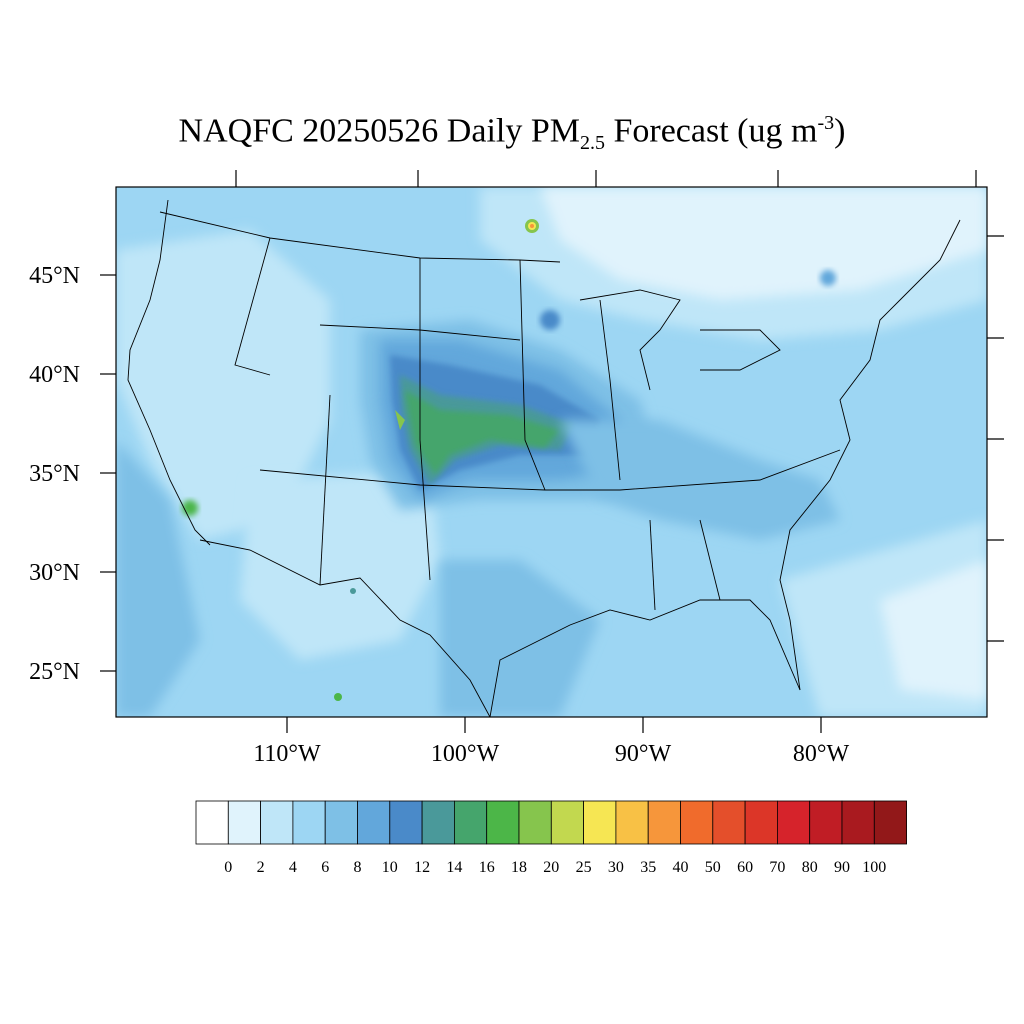 This screenshot has height=1024, width=1024. Describe the element at coordinates (713, 867) in the screenshot. I see `colorbar-label: 50` at that location.